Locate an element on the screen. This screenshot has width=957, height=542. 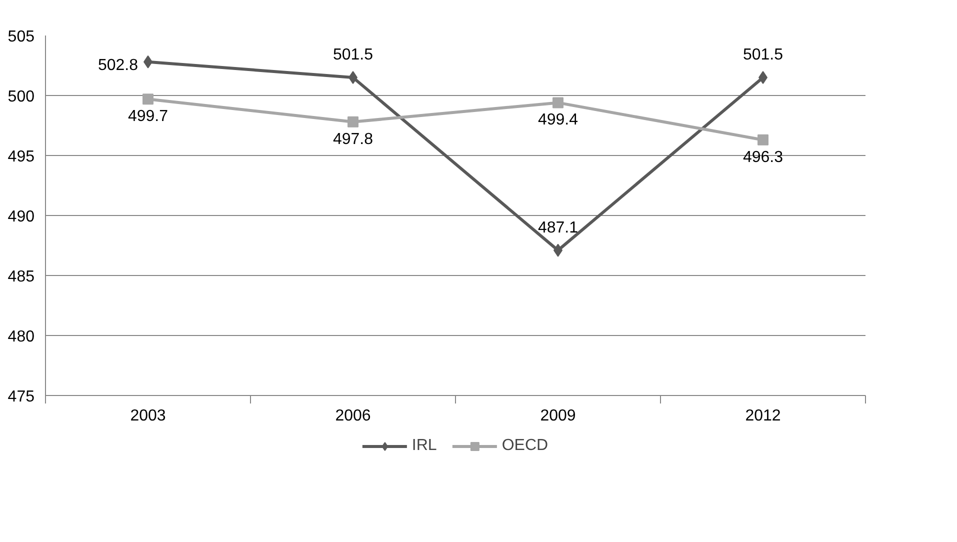
y-tick-label: 500 is located at coordinates (21, 97).